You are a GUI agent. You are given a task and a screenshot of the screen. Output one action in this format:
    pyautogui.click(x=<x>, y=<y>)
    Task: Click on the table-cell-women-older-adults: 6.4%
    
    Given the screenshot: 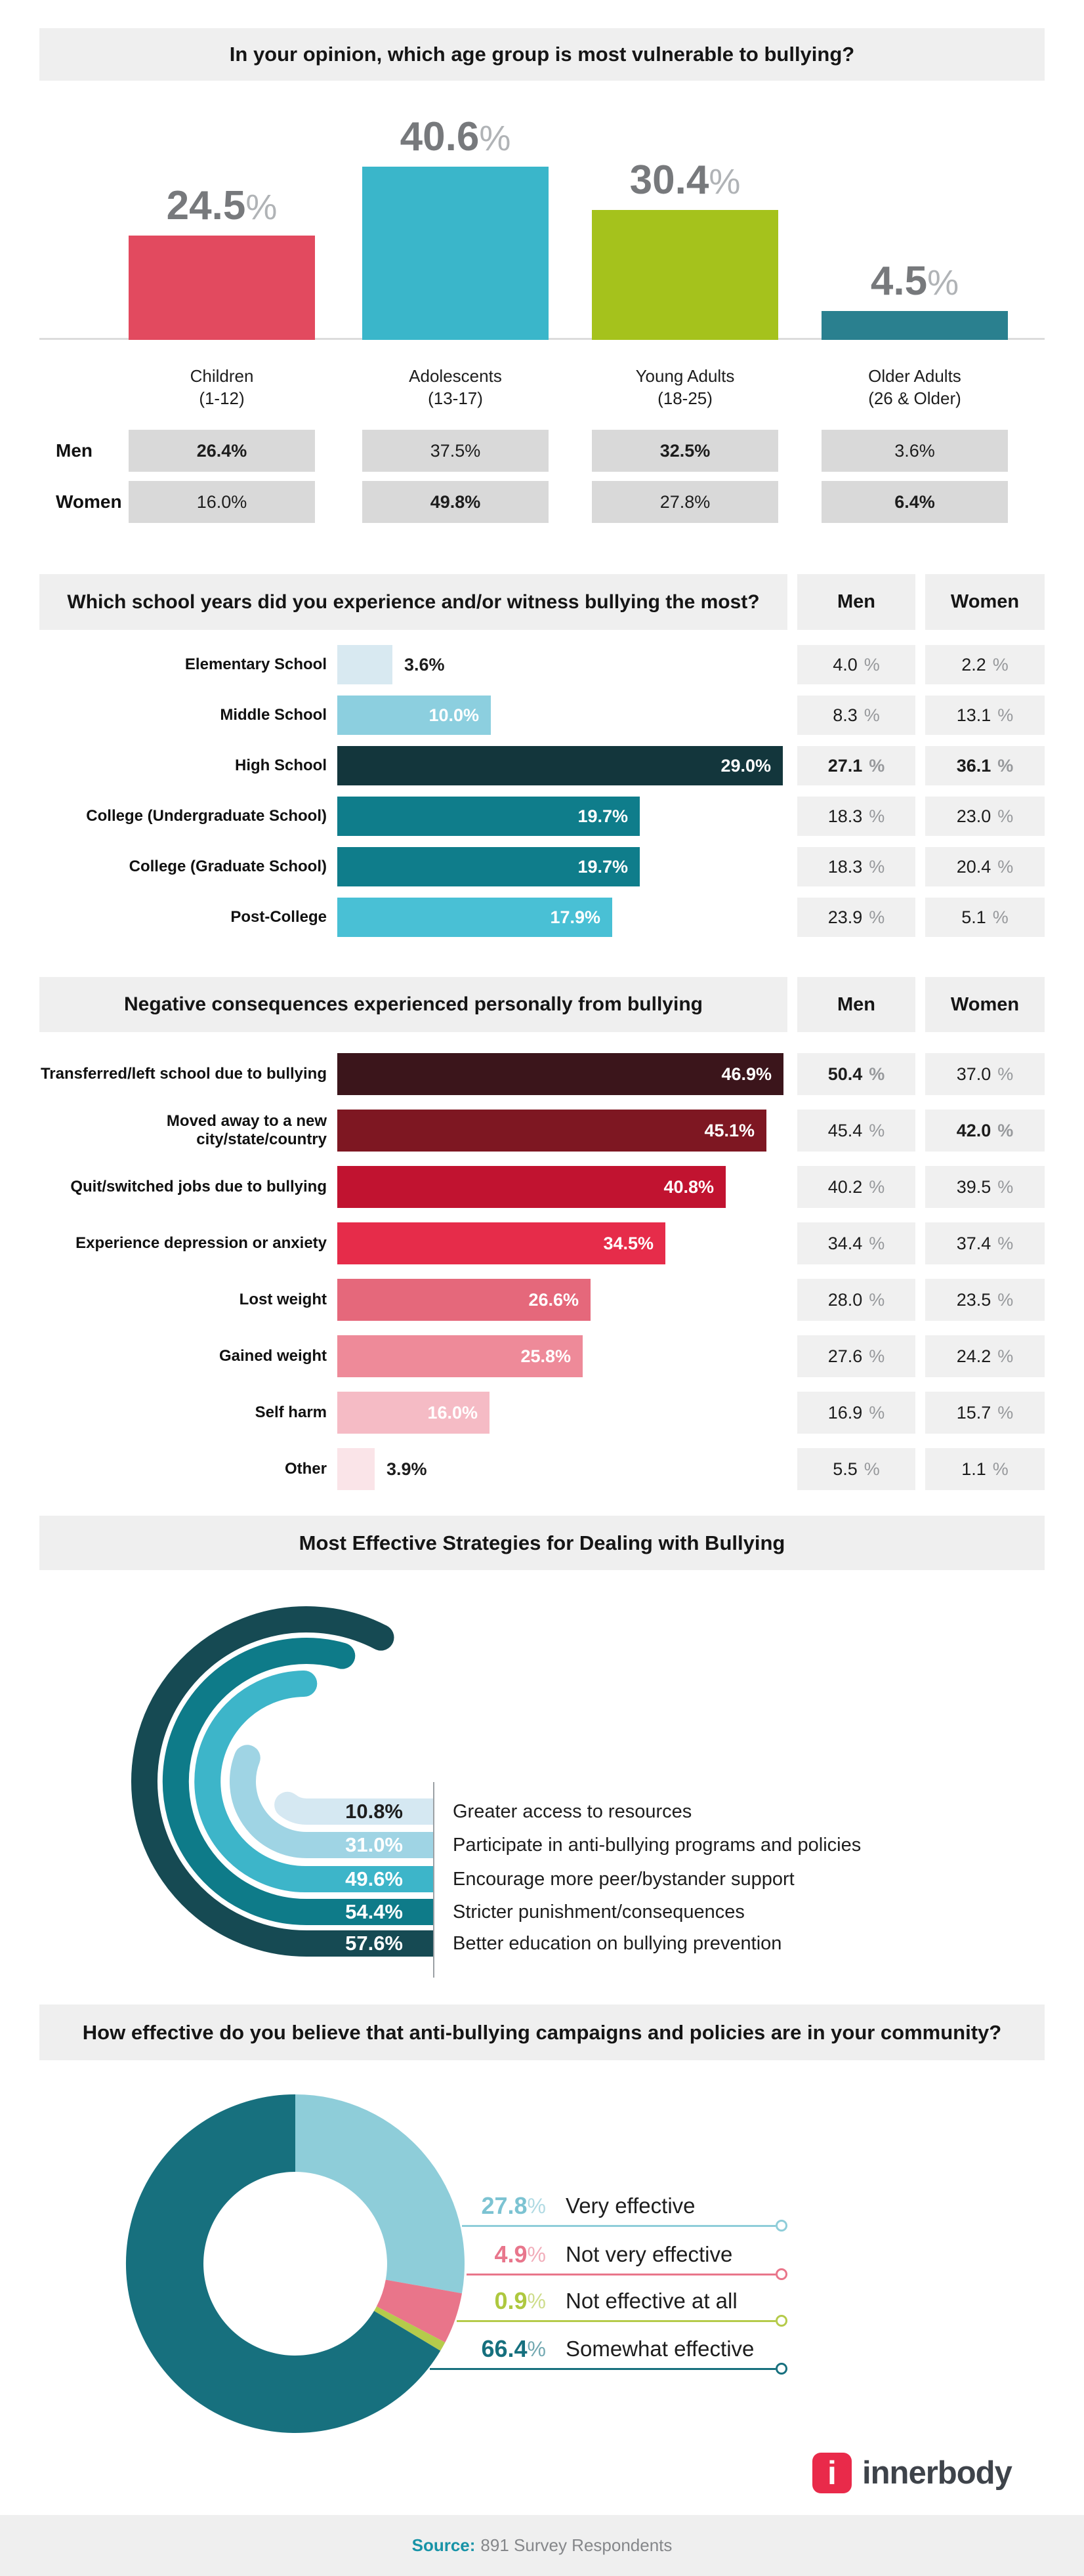 What is the action you would take?
    pyautogui.click(x=915, y=502)
    